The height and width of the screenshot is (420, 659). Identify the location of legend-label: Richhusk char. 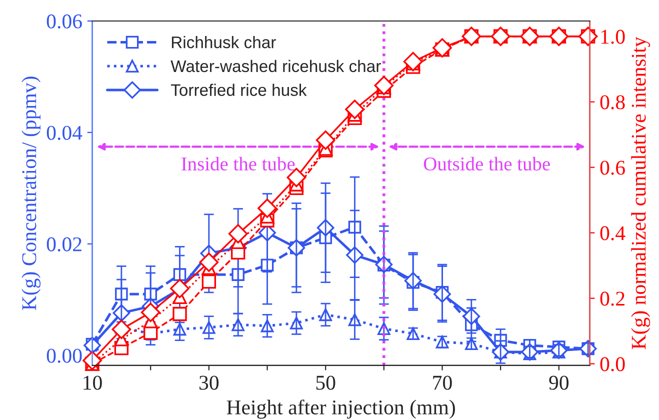
(224, 42).